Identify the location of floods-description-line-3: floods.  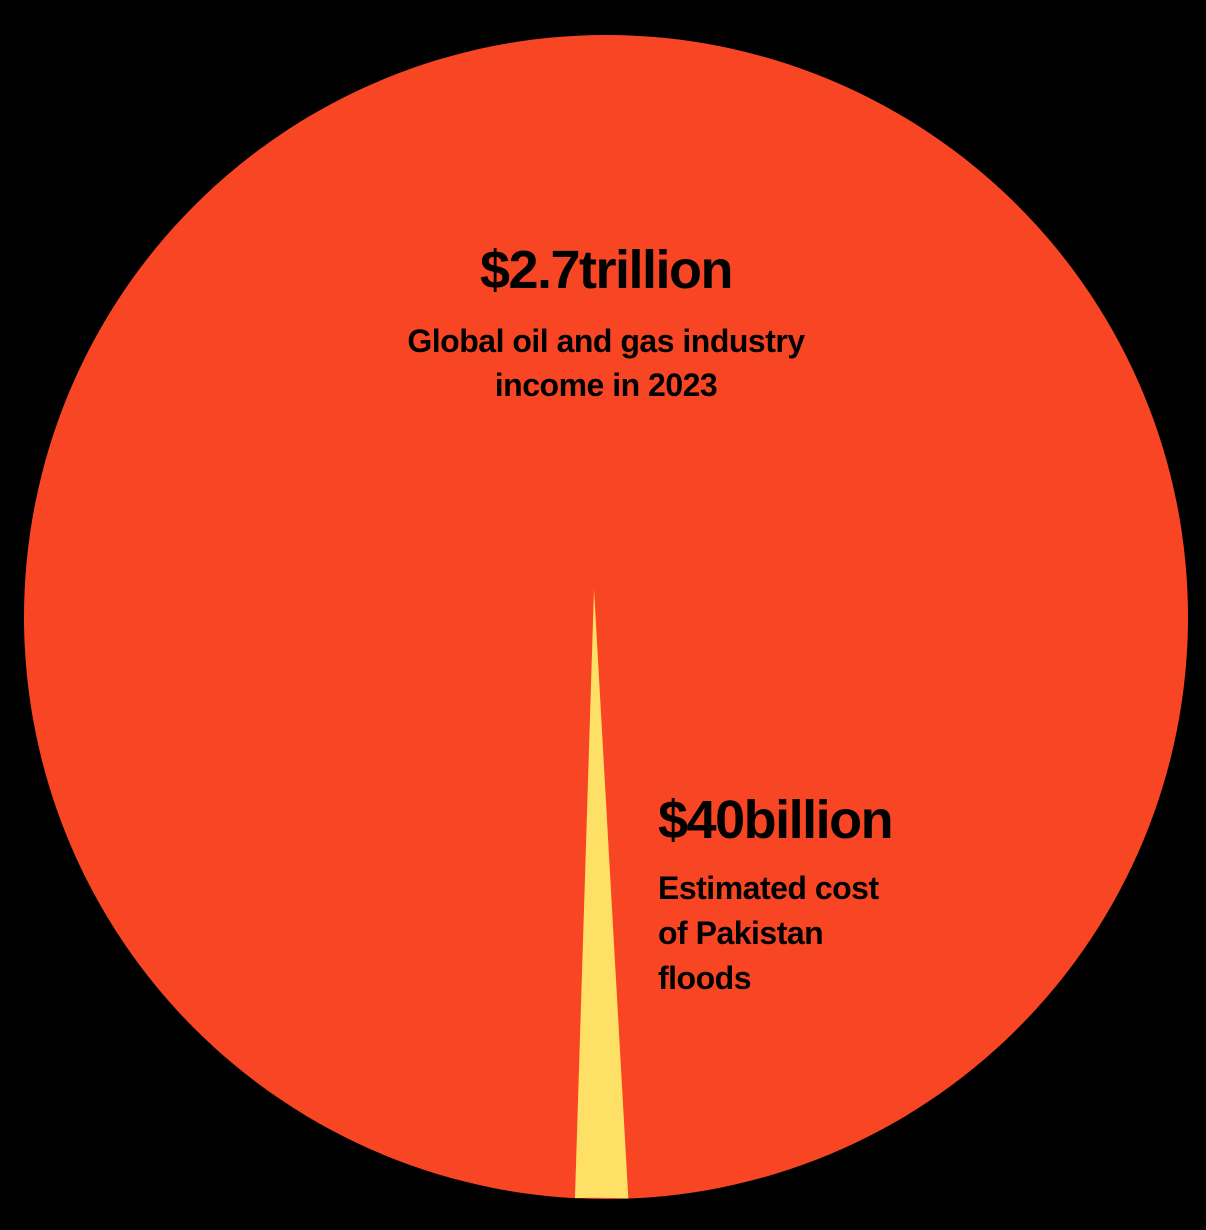
(704, 978).